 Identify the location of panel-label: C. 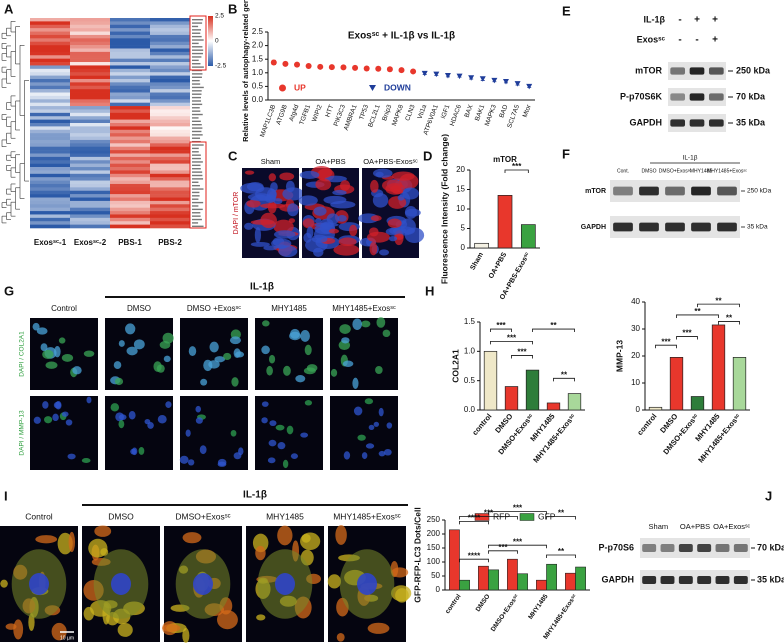
(233, 155).